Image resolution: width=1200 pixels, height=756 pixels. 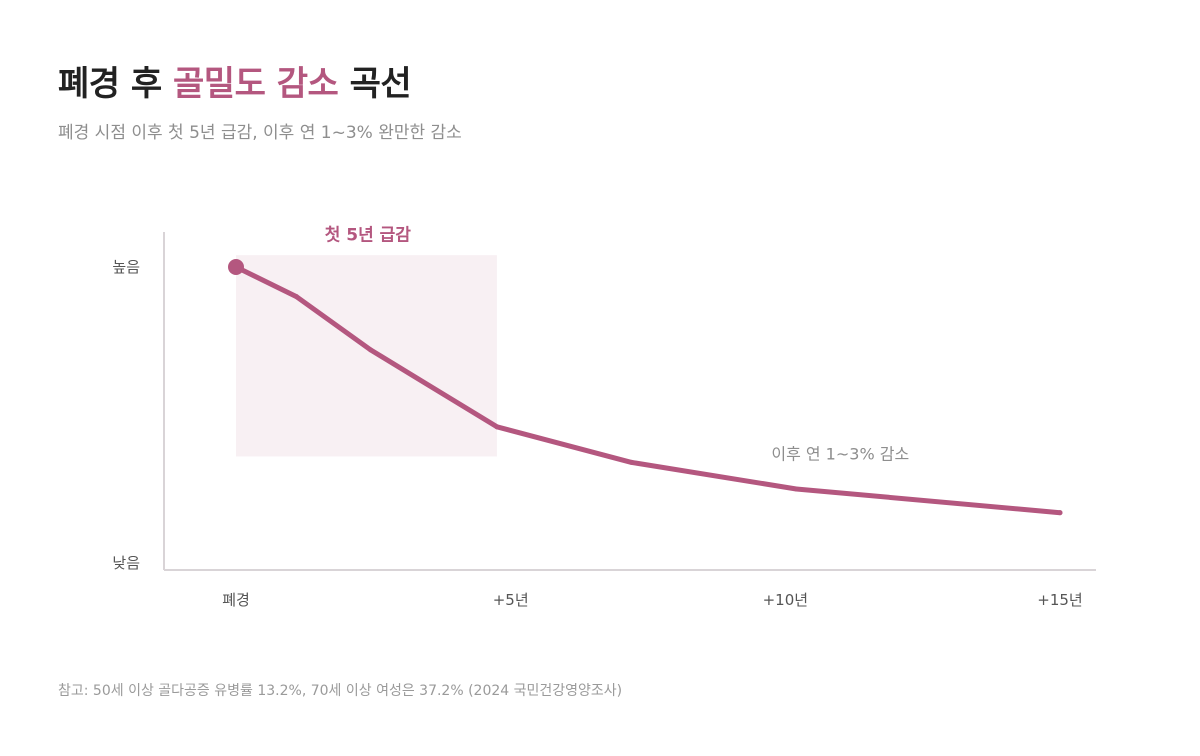 What do you see at coordinates (126, 267) in the screenshot?
I see `y-tick-label: 높음` at bounding box center [126, 267].